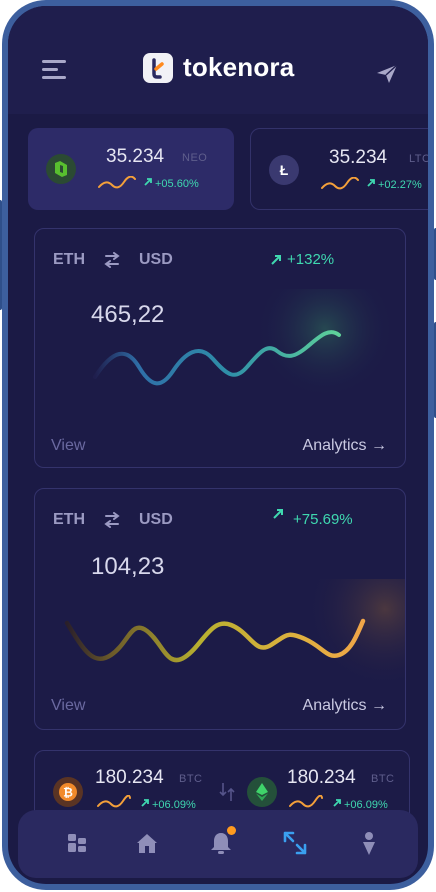 The height and width of the screenshot is (892, 436). Describe the element at coordinates (262, 792) in the screenshot. I see `ethereum-icon` at that location.